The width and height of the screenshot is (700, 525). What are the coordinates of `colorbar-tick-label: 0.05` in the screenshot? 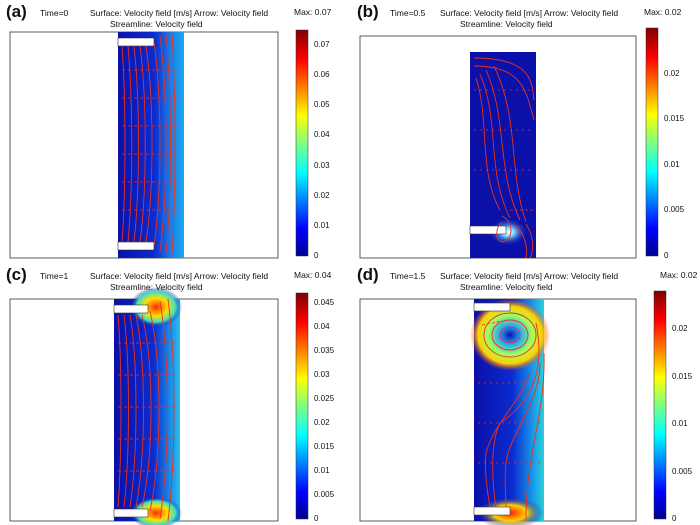 It's located at (322, 105).